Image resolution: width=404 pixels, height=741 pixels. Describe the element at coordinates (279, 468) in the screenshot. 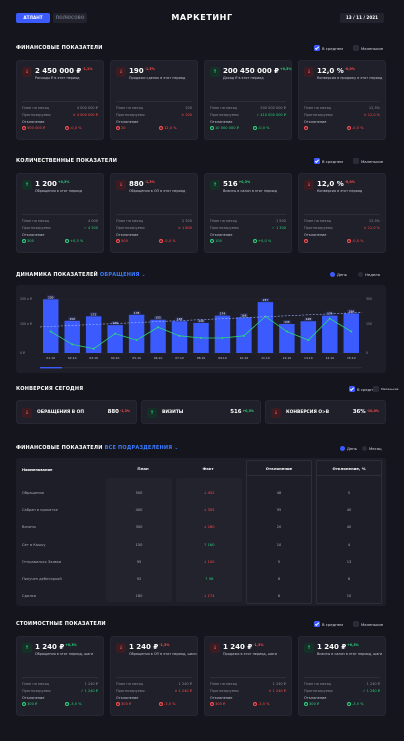

I see `col-header-dev: Отклонение` at that location.